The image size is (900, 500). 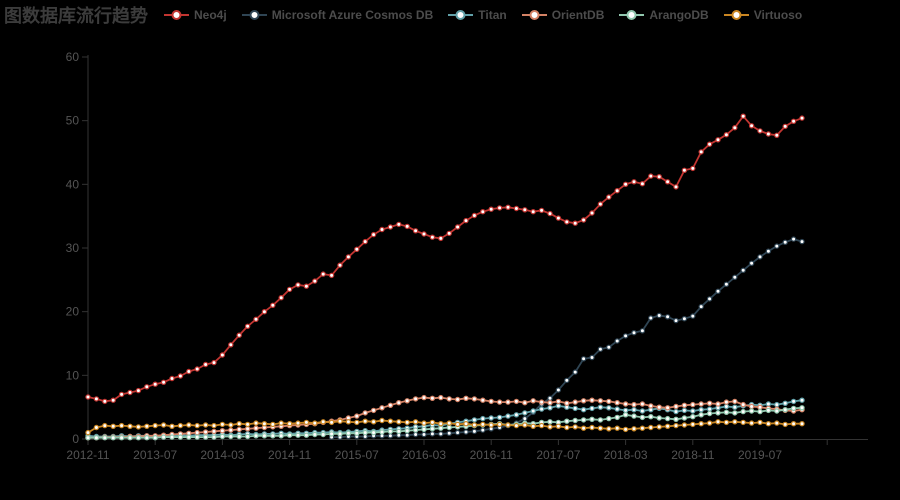 I want to click on legend-item-neo4j: Neo4j, so click(x=195, y=15).